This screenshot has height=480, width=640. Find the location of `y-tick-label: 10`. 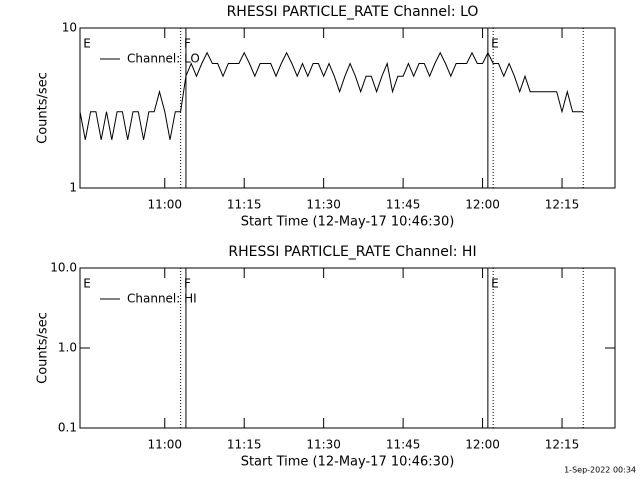

y-tick-label: 10 is located at coordinates (69, 28).